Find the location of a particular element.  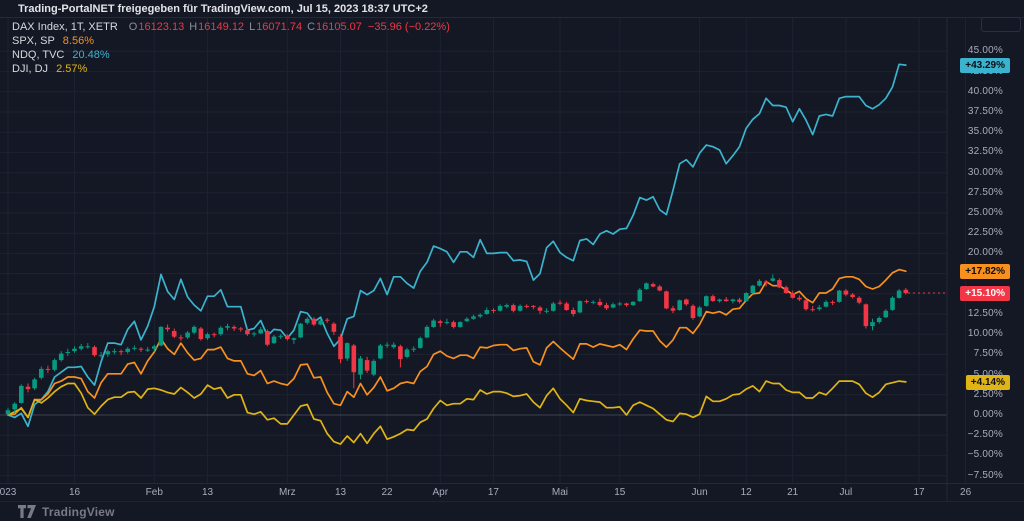

price-scale-label: 37.50% is located at coordinates (985, 111).